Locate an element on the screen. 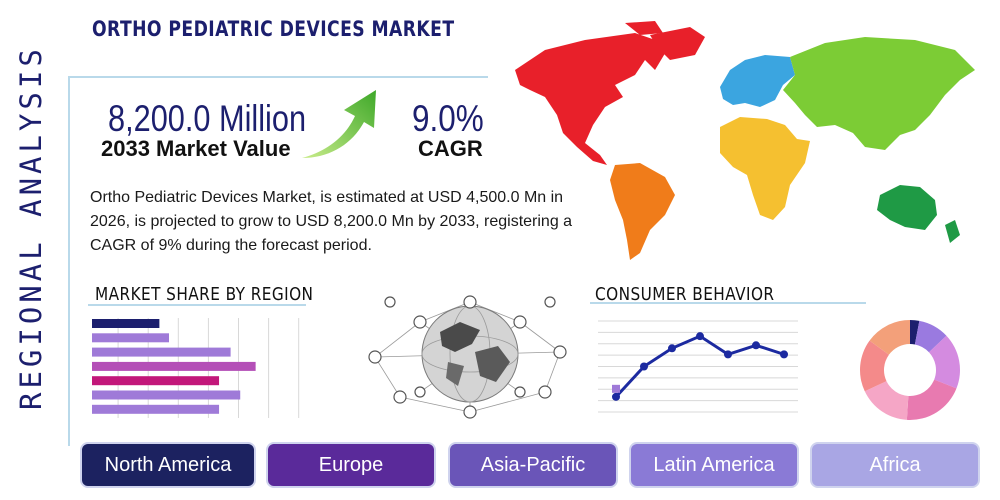 Image resolution: width=1000 pixels, height=500 pixels. region-button-africa: Africa is located at coordinates (895, 465).